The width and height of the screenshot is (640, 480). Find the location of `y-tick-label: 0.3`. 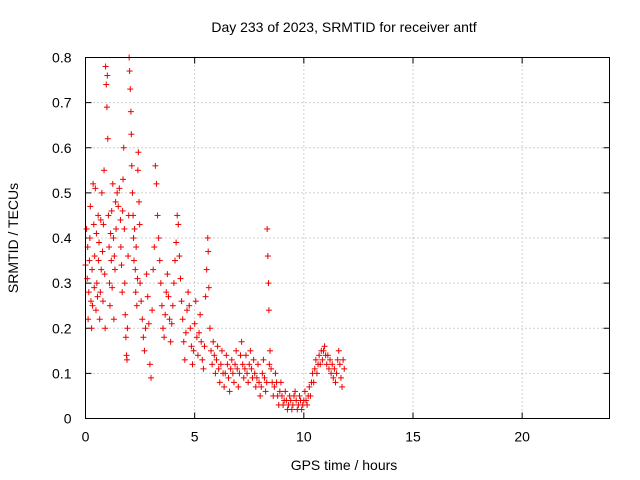

y-tick-label: 0.3 is located at coordinates (62, 283).